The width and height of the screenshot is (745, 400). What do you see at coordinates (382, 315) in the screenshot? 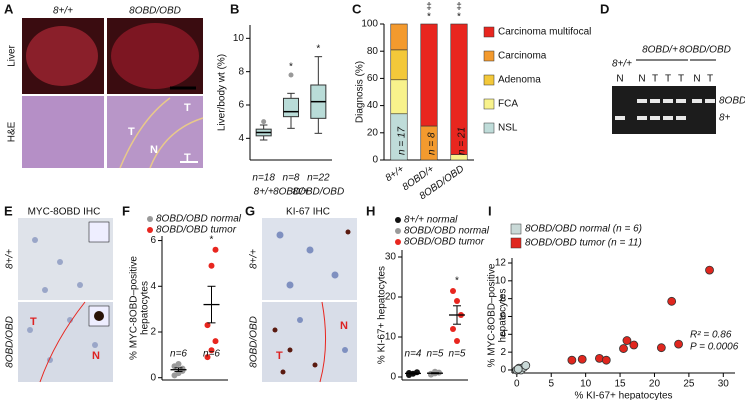
I see `y-axis-label: % KI-67+ hepatocytes` at bounding box center [382, 315].